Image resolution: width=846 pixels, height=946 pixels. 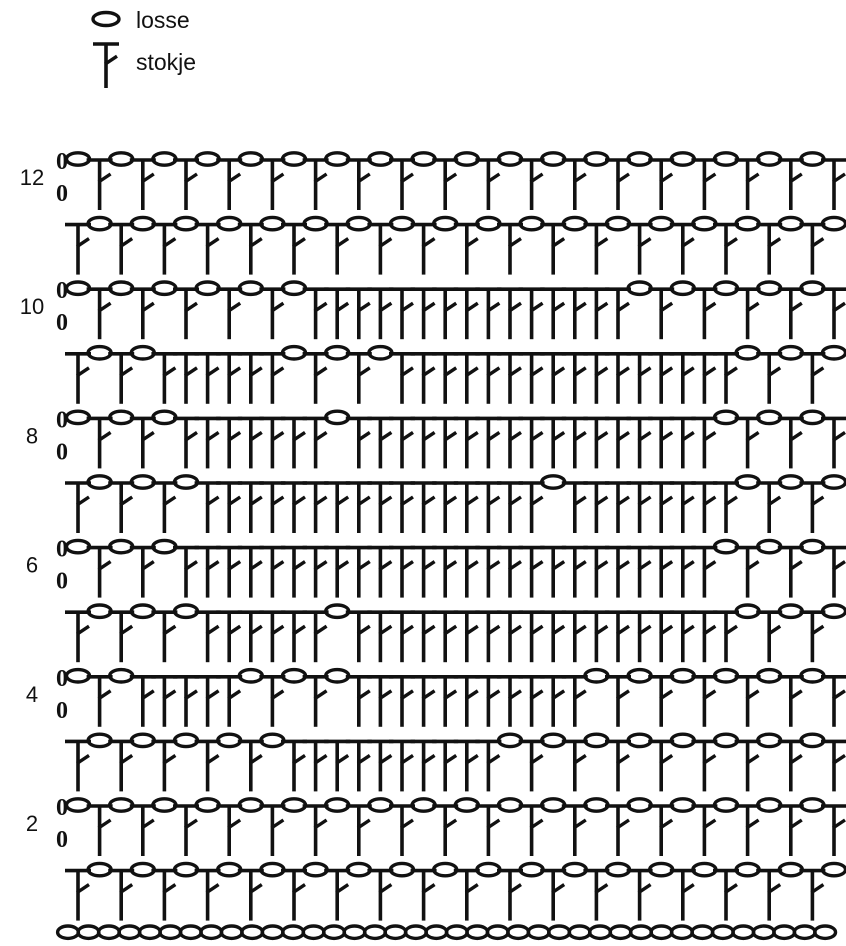 I want to click on foundation-chain, so click(x=446, y=932).